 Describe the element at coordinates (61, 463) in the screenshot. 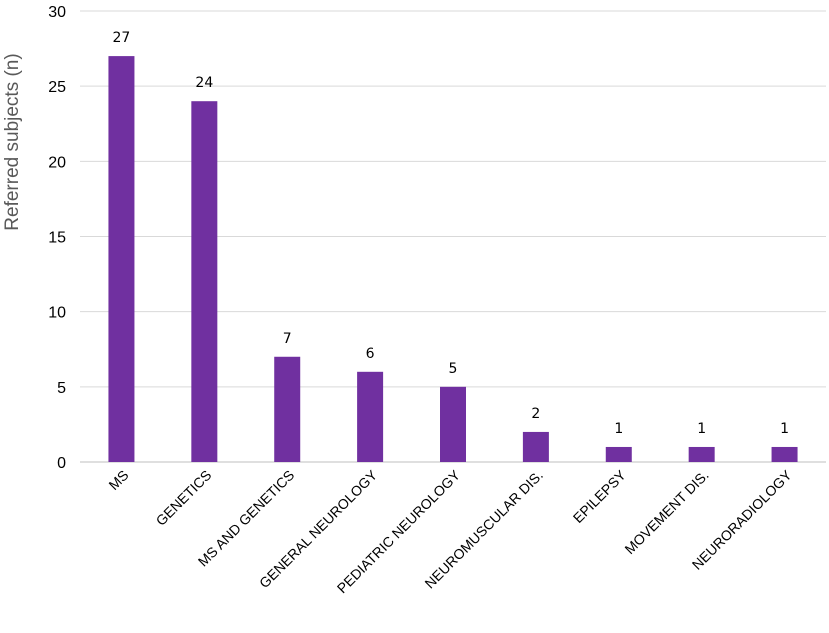

I see `y-tick-label-0: 0` at that location.